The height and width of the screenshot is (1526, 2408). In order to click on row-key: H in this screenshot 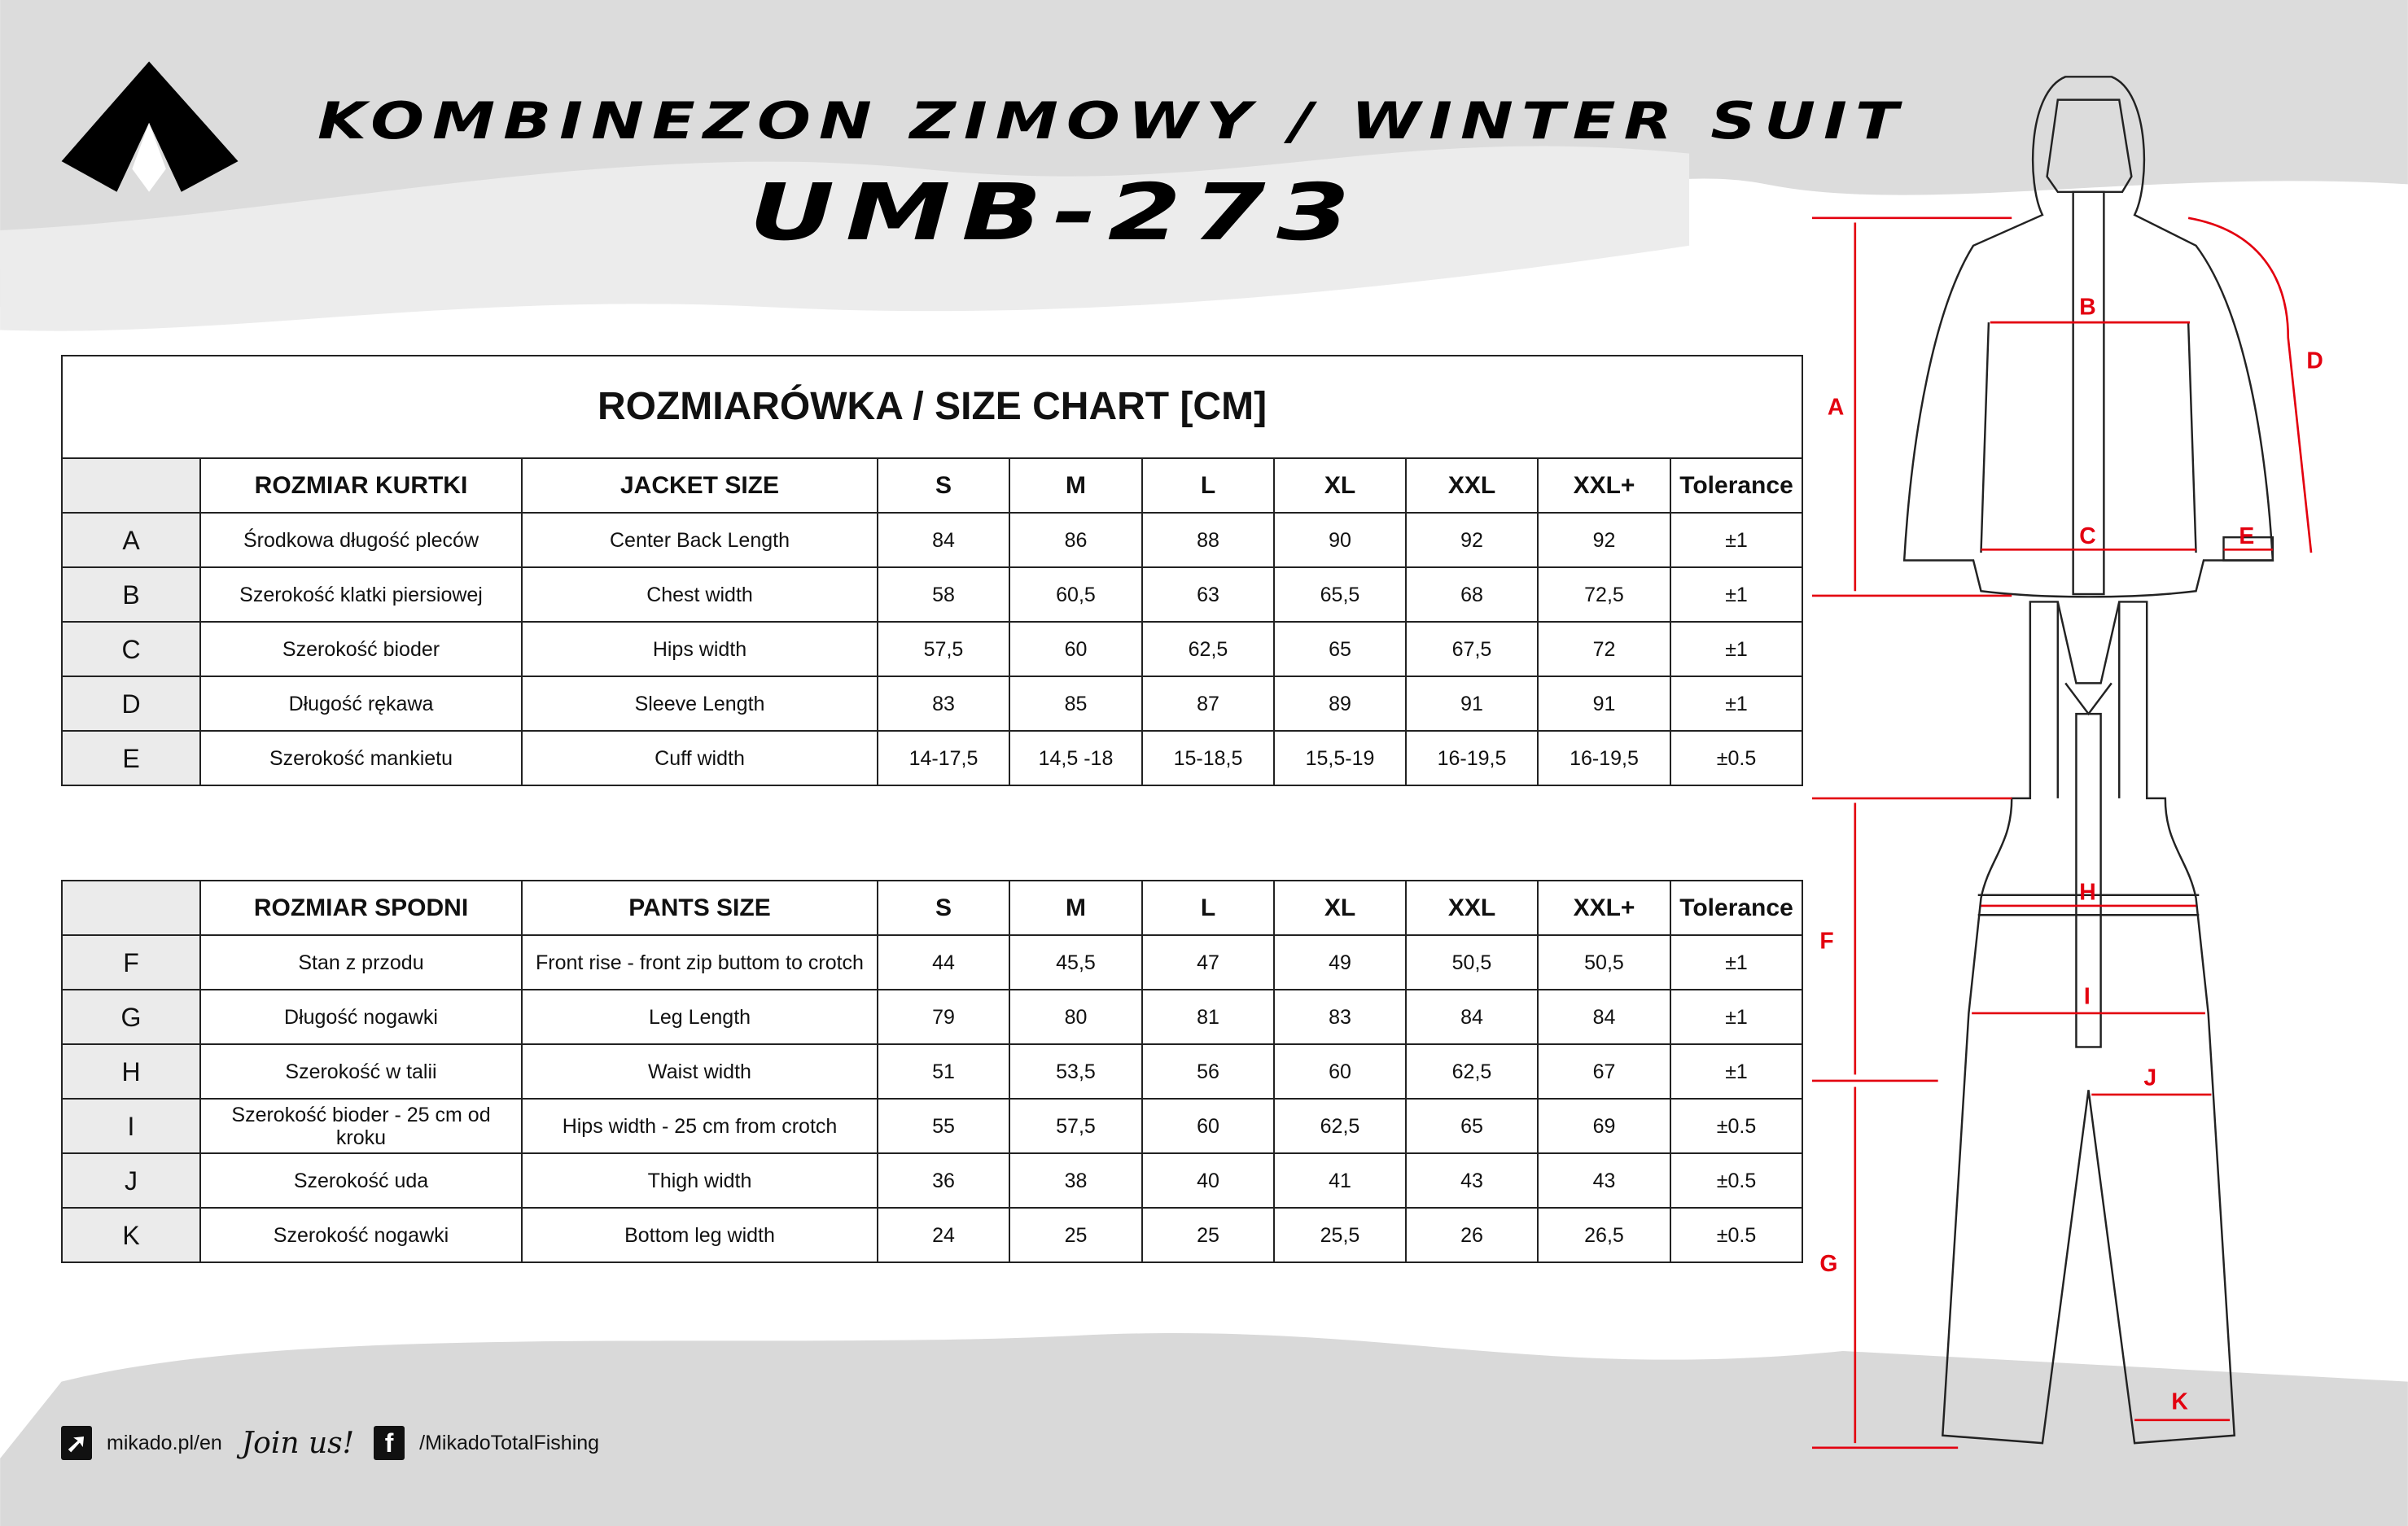, I will do `click(131, 1071)`.